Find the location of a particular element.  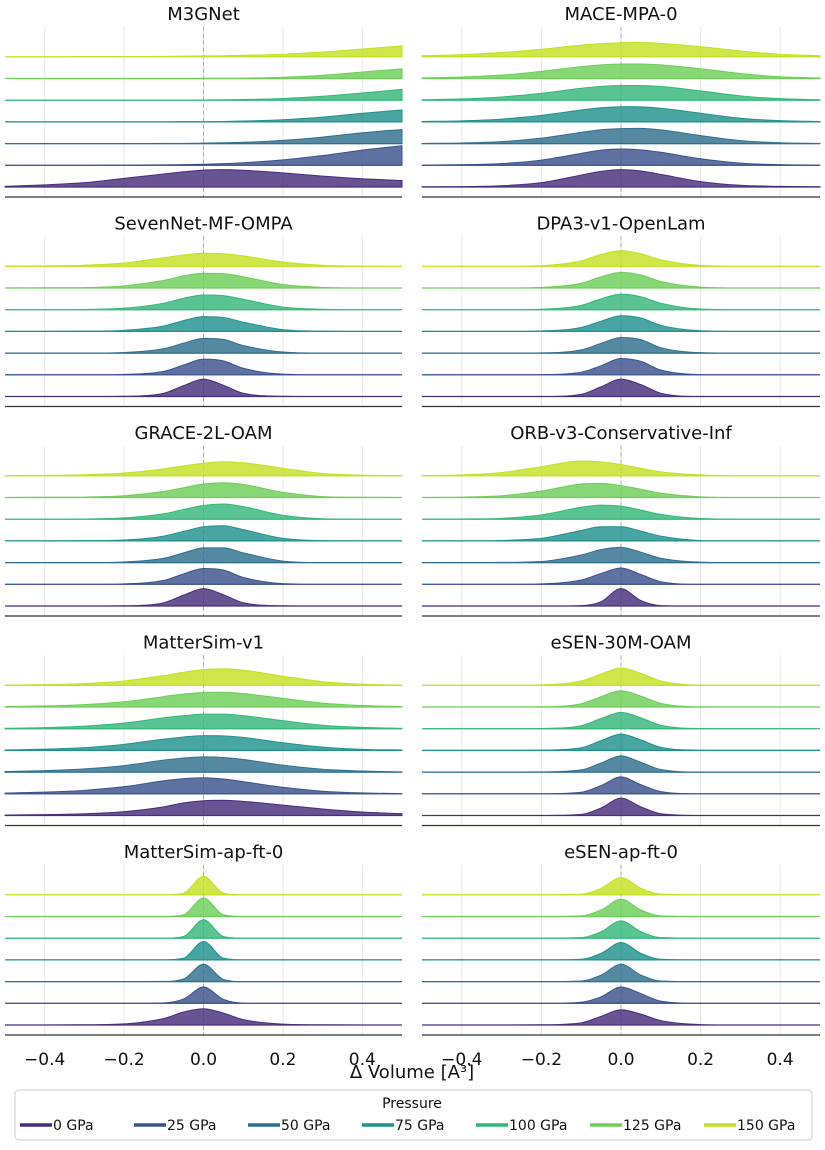

legend-title: Pressure is located at coordinates (412, 1104).